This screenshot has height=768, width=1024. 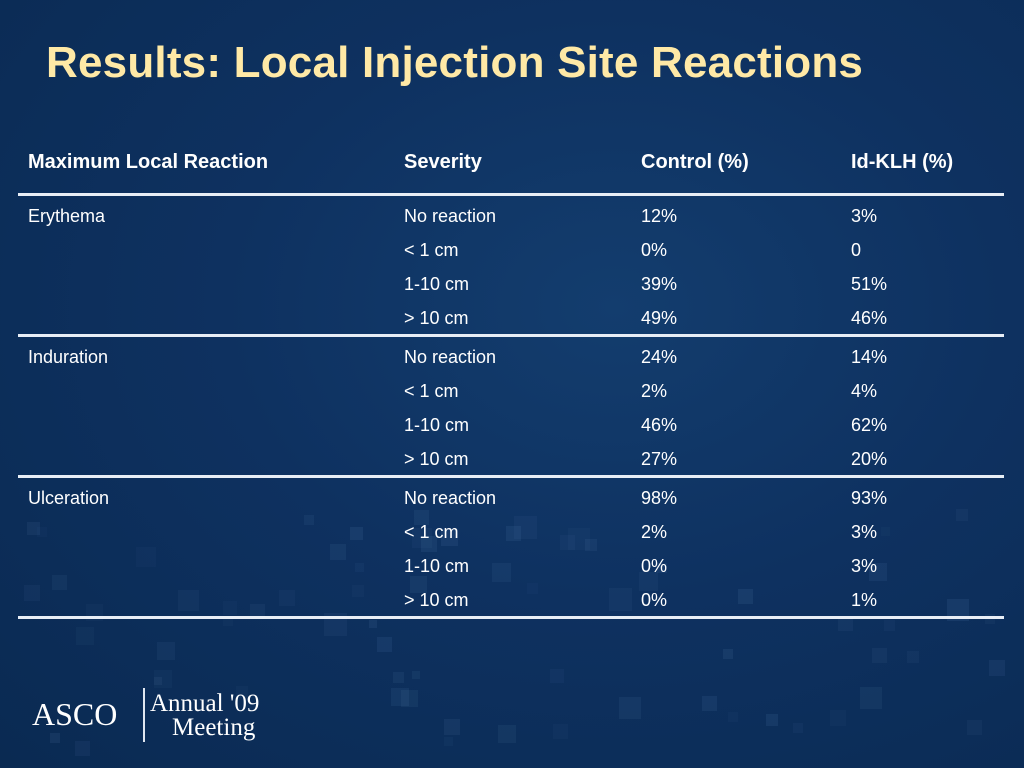 What do you see at coordinates (902, 162) in the screenshot?
I see `header-id-klh: Id-KLH (%)` at bounding box center [902, 162].